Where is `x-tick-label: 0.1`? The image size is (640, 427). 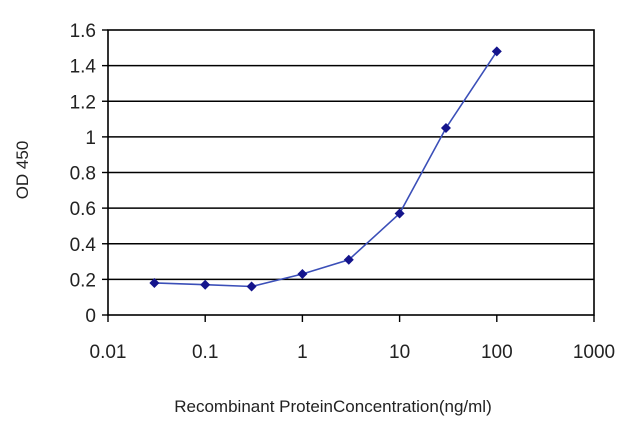 x-tick-label: 0.1 is located at coordinates (205, 352).